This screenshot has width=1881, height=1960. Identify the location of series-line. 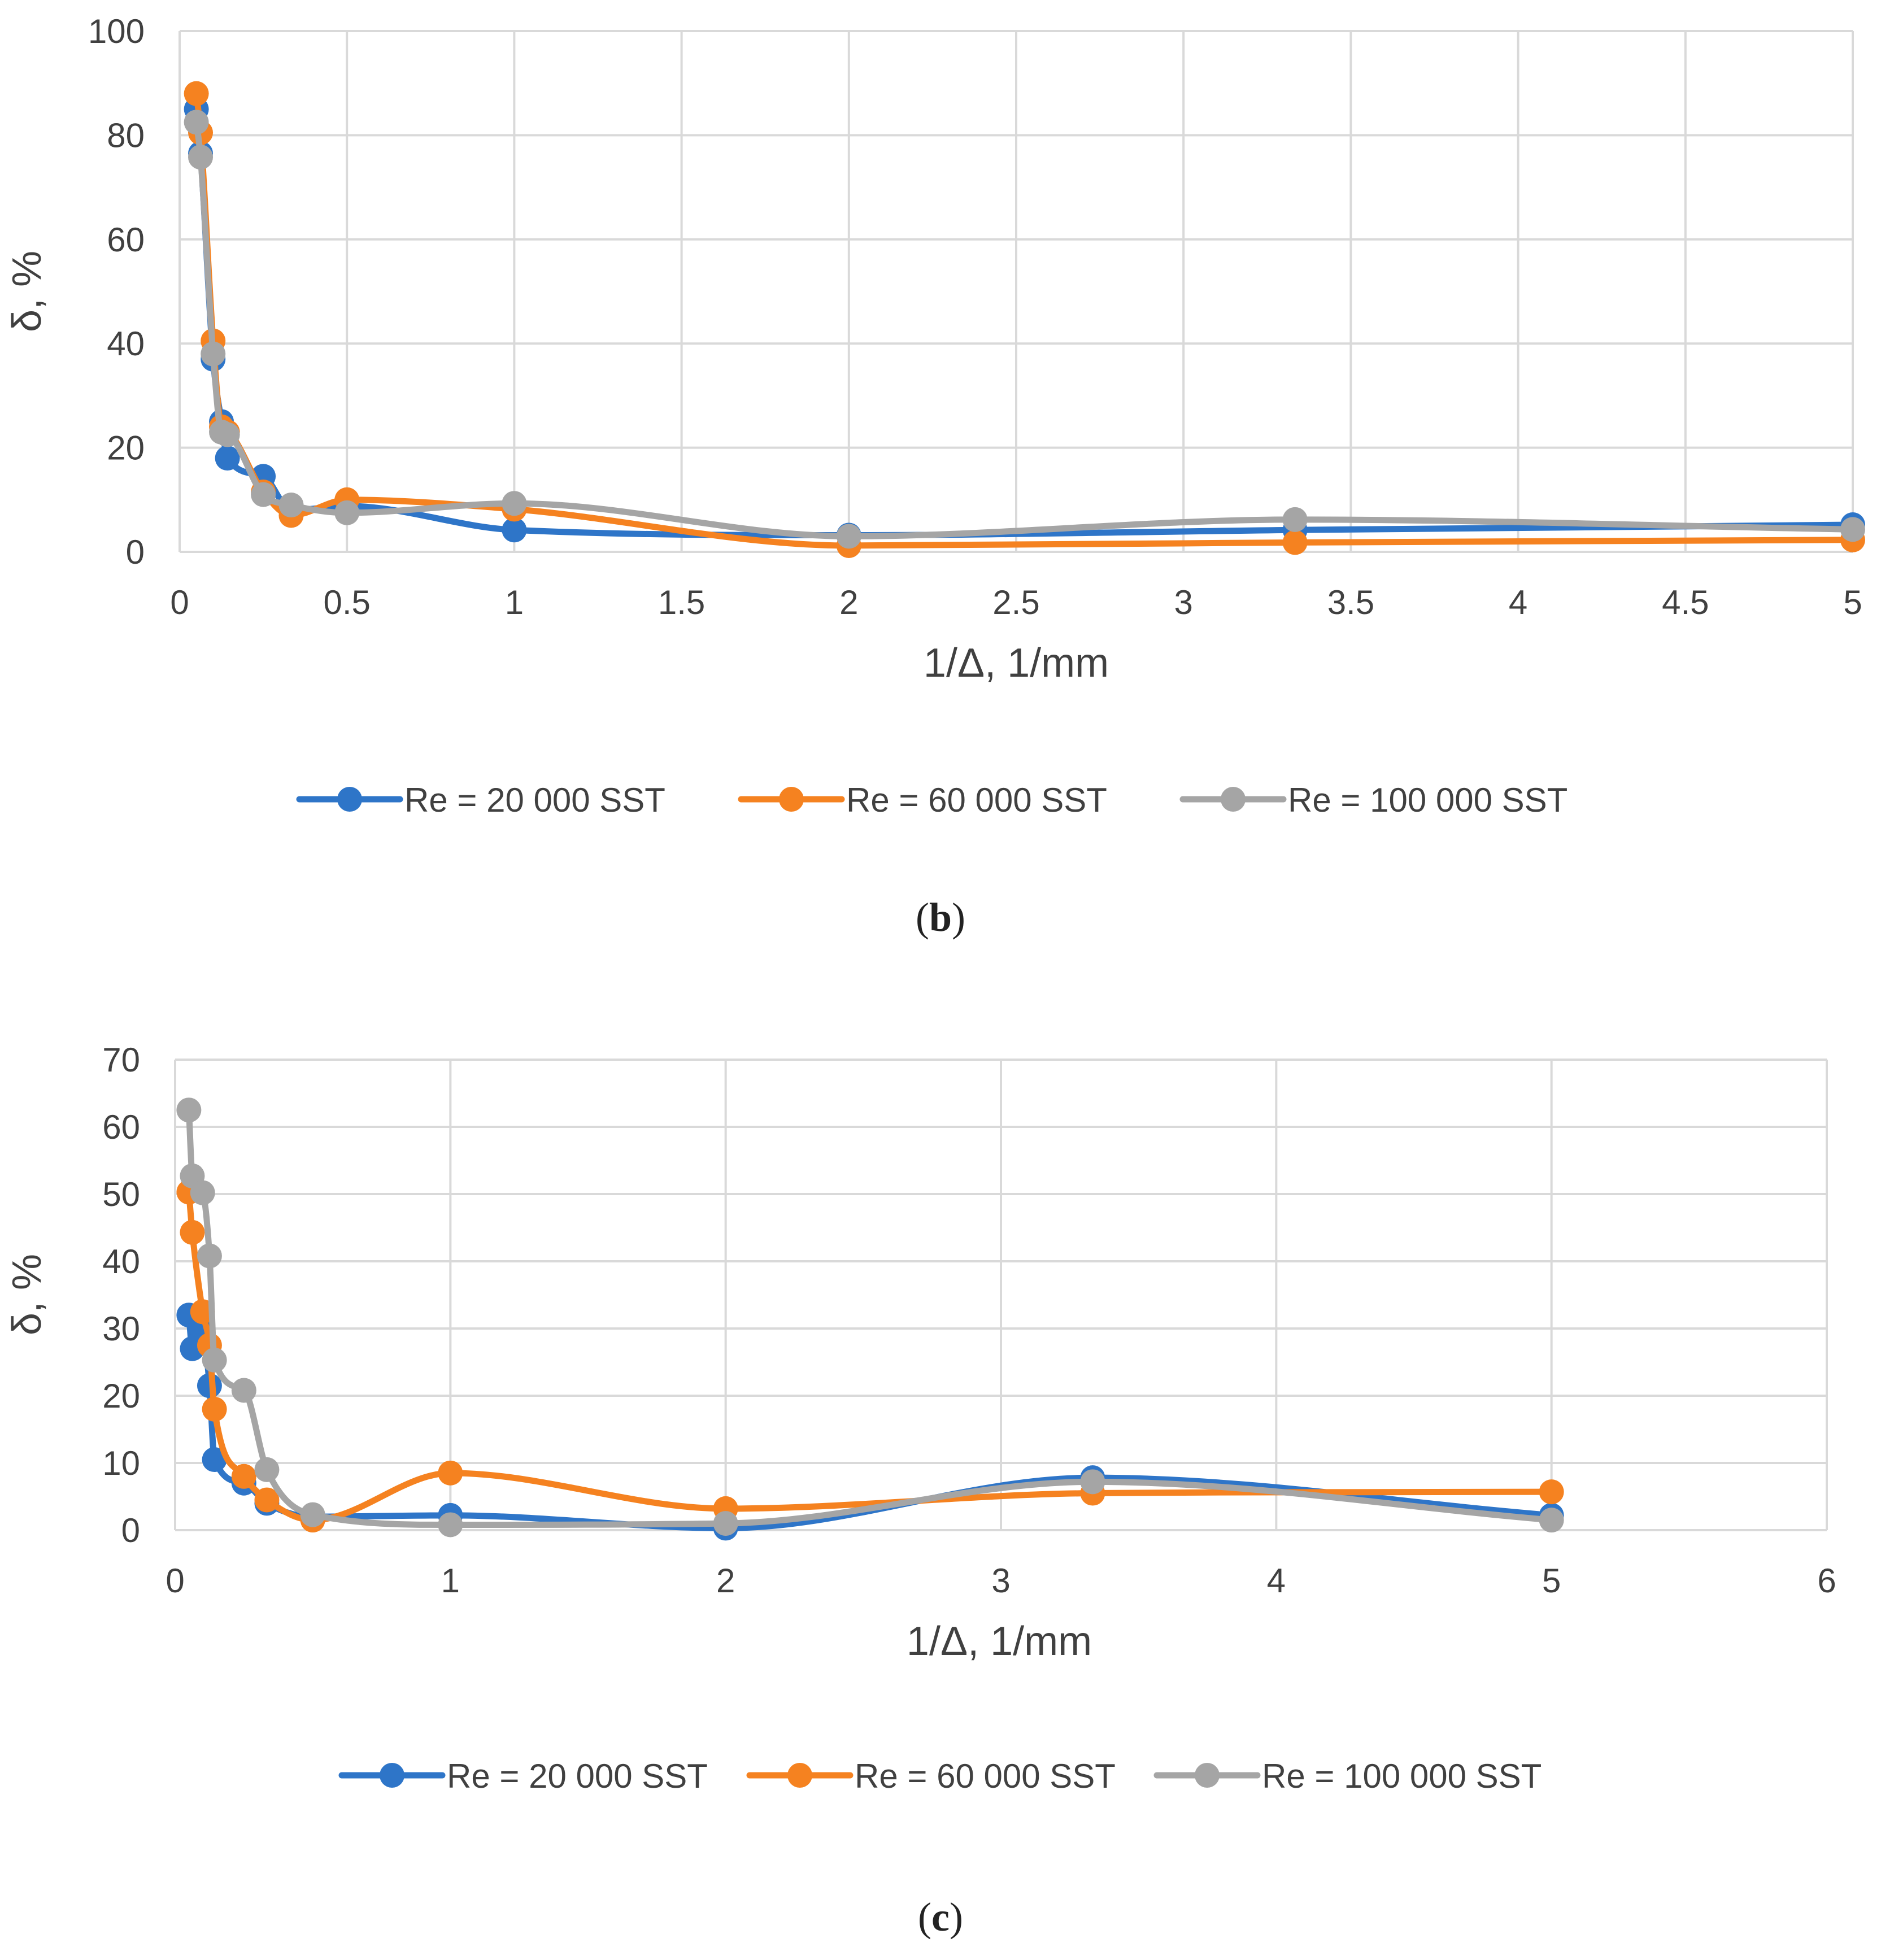
(870, 1355).